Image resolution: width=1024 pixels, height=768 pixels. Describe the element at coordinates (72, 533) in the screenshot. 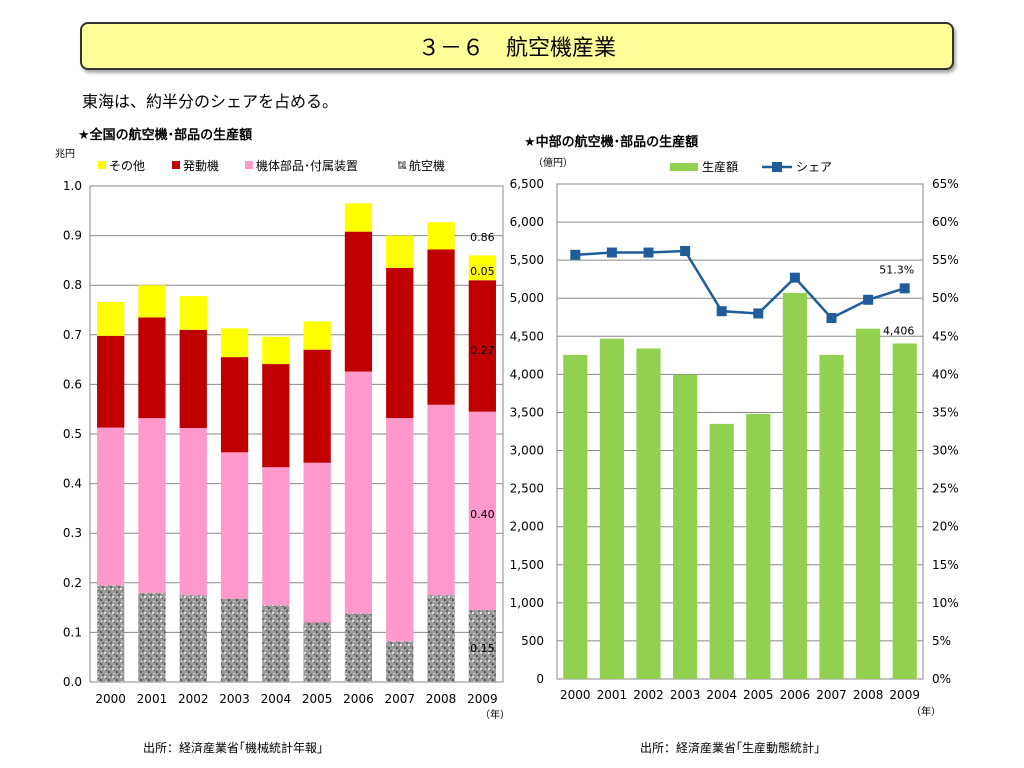

I see `y-tick-label: 0.3` at that location.